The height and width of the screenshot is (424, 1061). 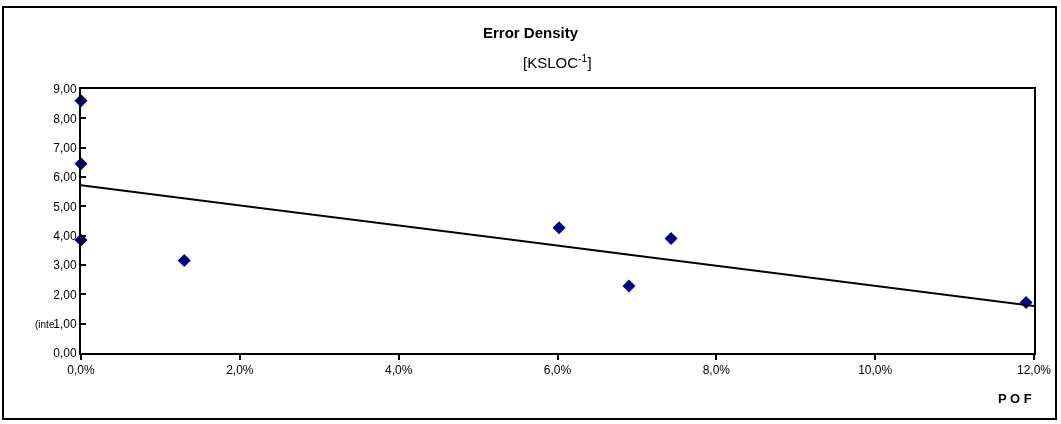 I want to click on y-tick-label: 5,00, so click(x=65, y=206).